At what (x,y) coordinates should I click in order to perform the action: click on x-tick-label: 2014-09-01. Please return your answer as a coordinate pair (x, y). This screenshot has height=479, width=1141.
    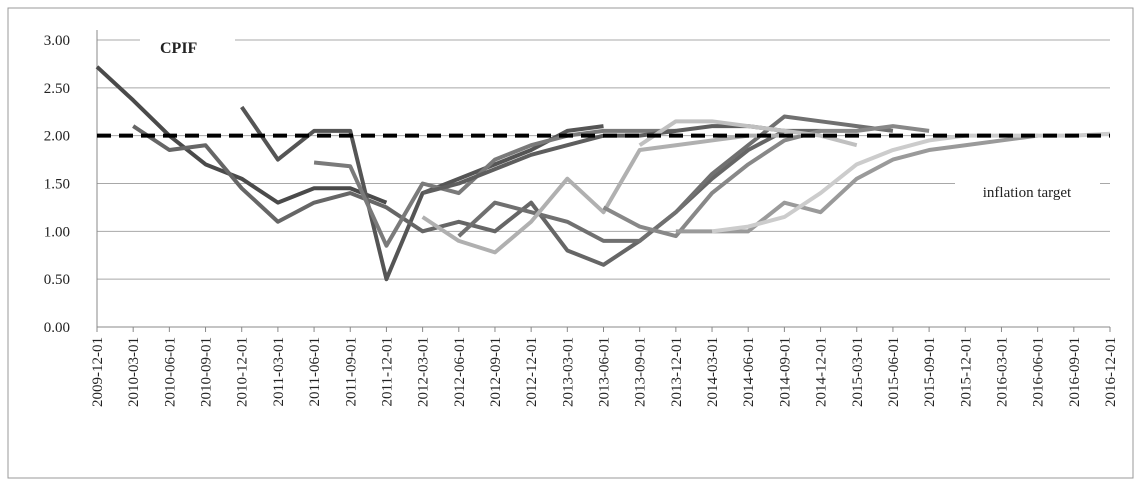
    Looking at the image, I should click on (785, 372).